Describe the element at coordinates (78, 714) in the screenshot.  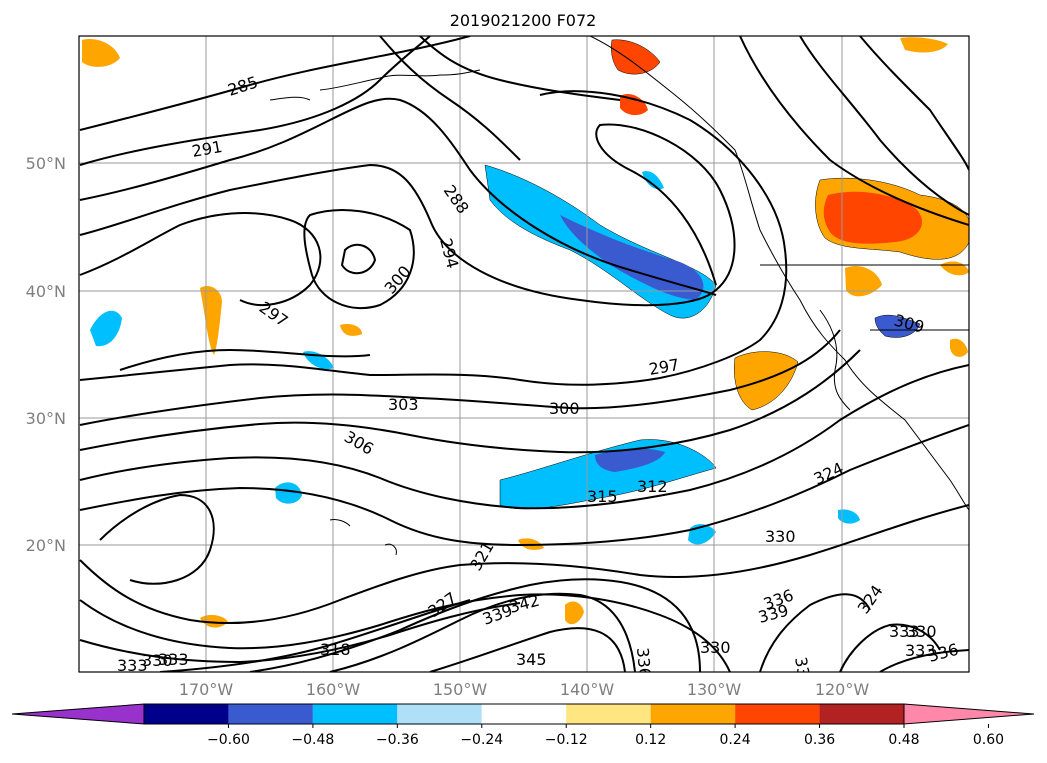
I see `colorbar-extend-low` at that location.